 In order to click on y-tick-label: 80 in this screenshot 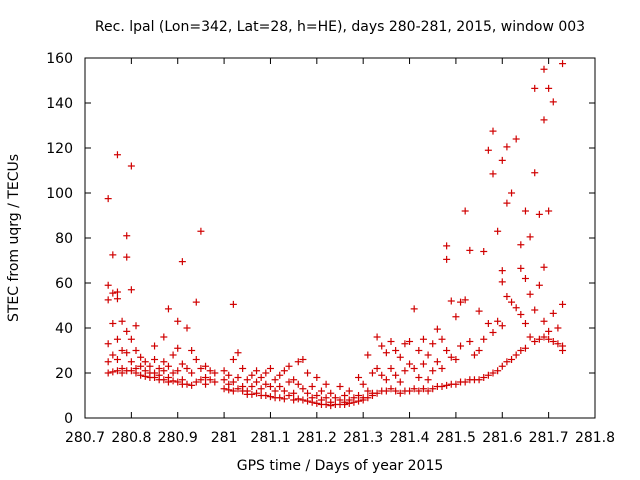, I will do `click(64, 239)`.